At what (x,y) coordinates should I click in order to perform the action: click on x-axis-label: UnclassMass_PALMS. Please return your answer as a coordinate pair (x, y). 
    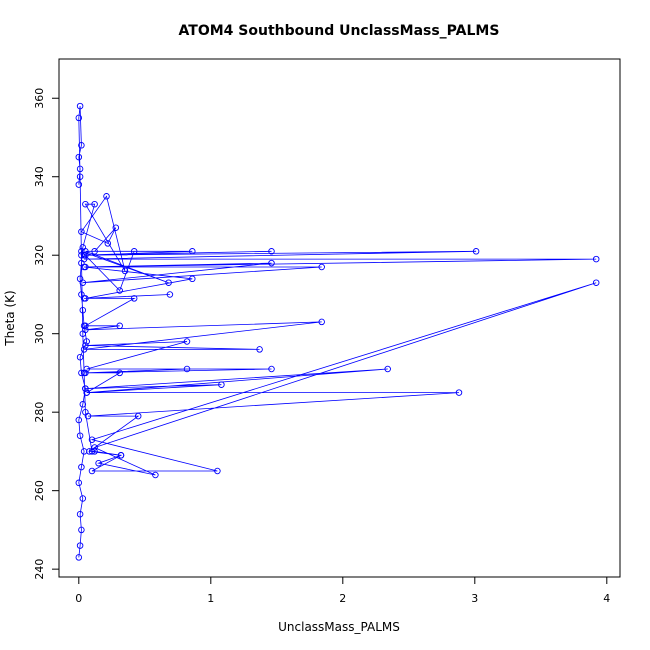
    Looking at the image, I should click on (339, 627).